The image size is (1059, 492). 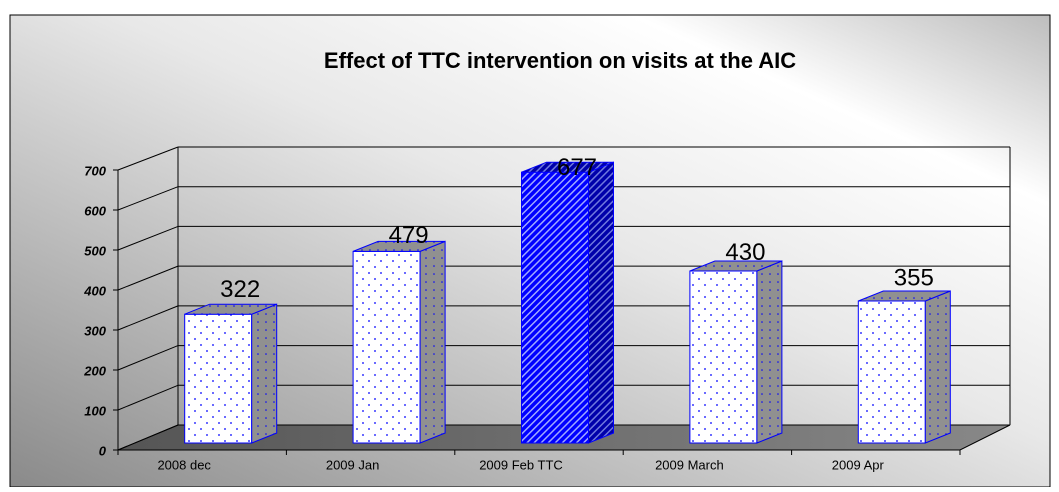 I want to click on value-label: 479, so click(x=409, y=235).